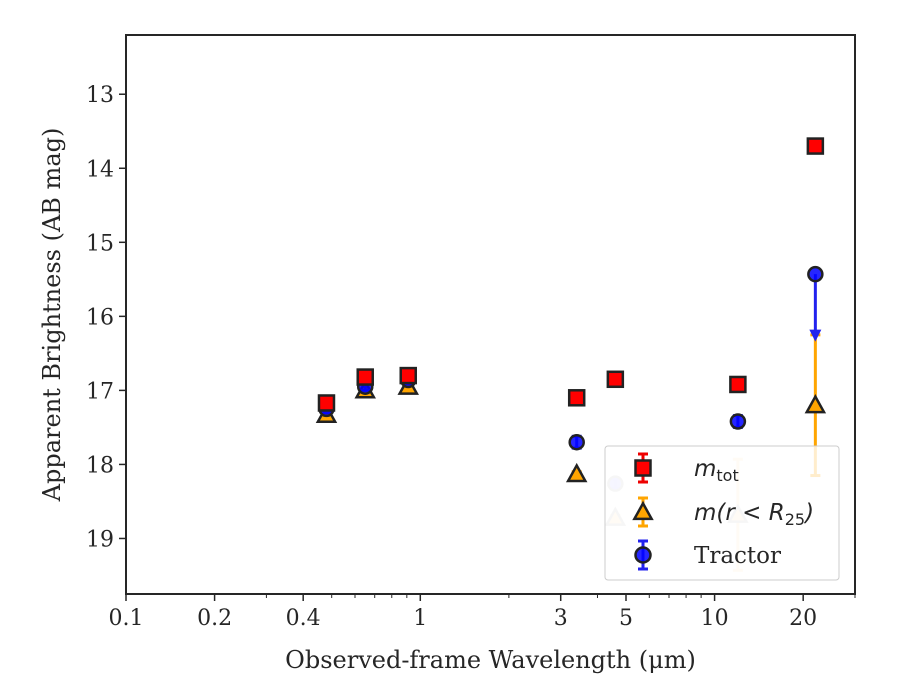 This screenshot has width=900, height=700. I want to click on x-tick-label: 3, so click(561, 618).